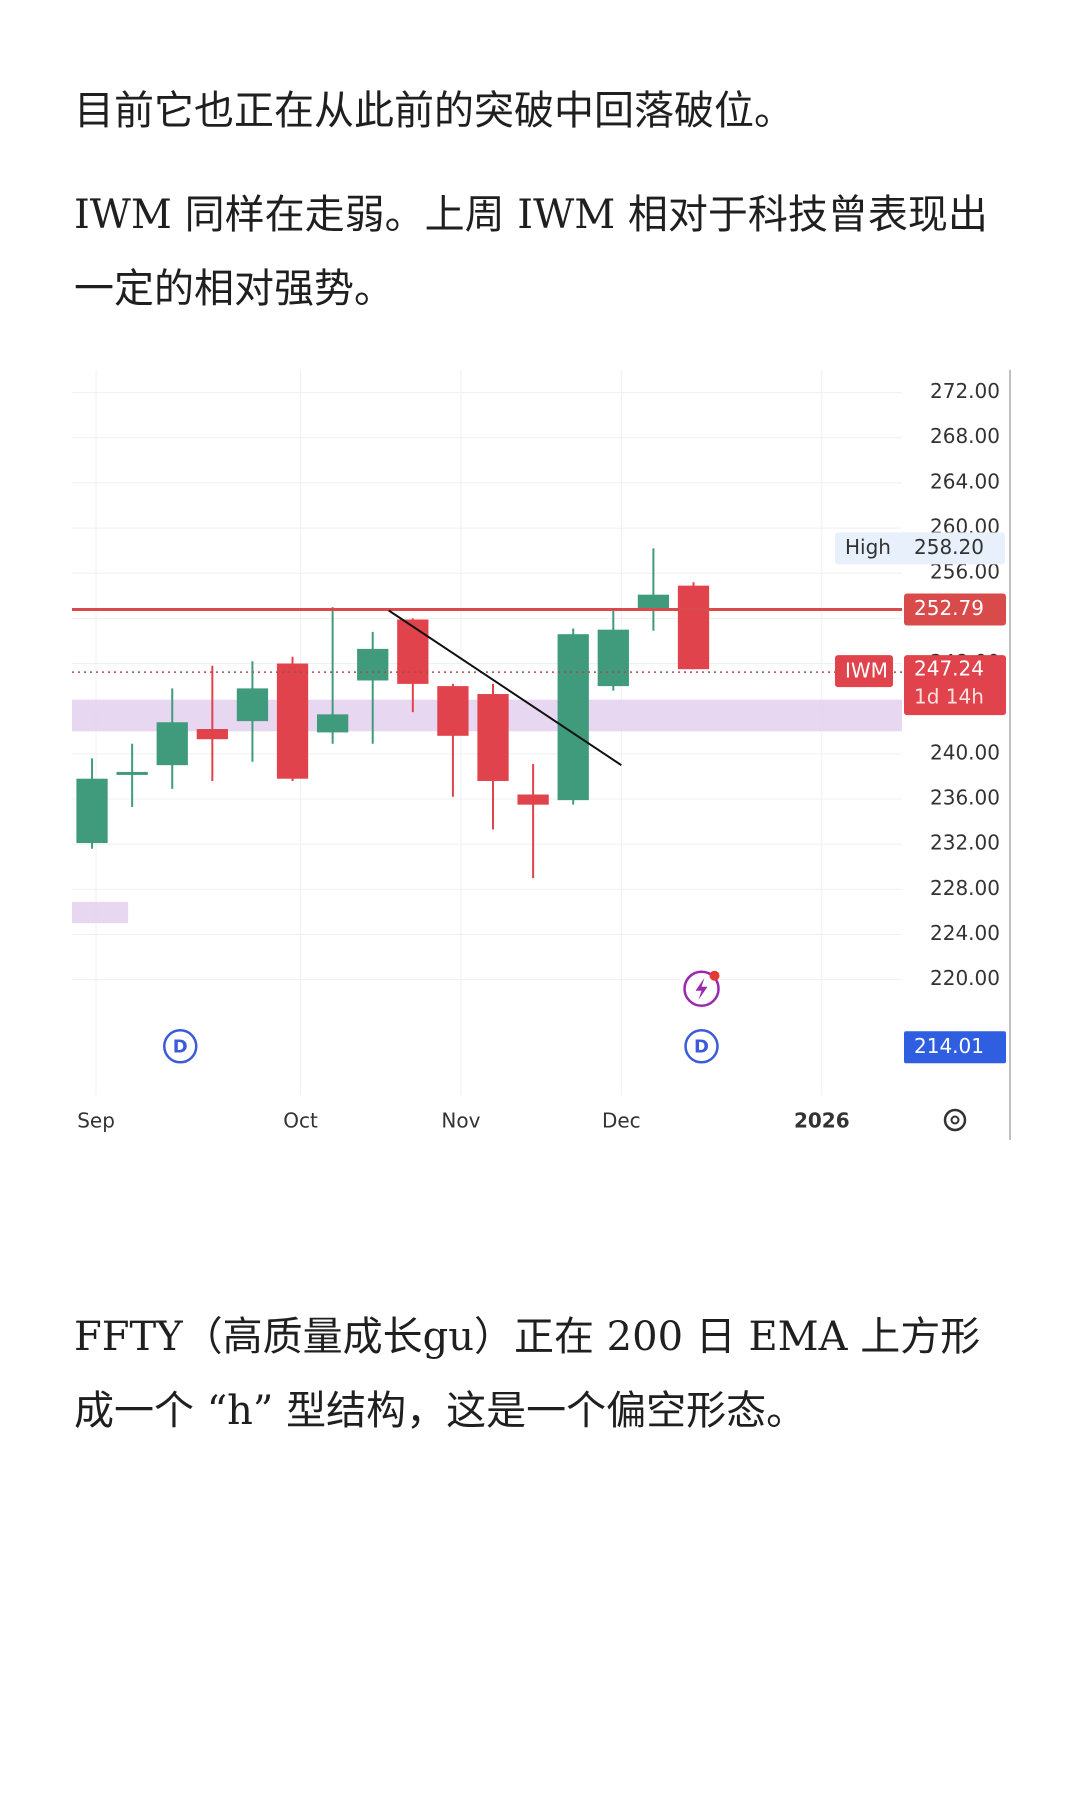 This screenshot has width=1080, height=1800. What do you see at coordinates (949, 608) in the screenshot?
I see `resistance-label-value: 252.79` at bounding box center [949, 608].